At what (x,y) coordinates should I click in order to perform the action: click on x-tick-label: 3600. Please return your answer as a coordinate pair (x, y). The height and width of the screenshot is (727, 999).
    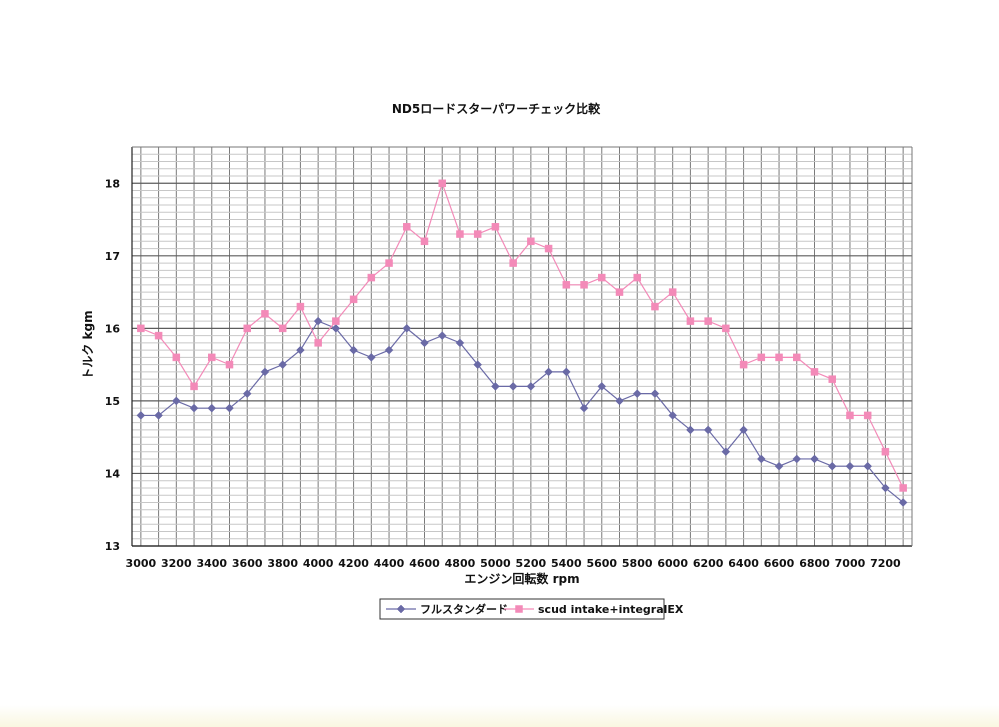
    Looking at the image, I should click on (247, 563).